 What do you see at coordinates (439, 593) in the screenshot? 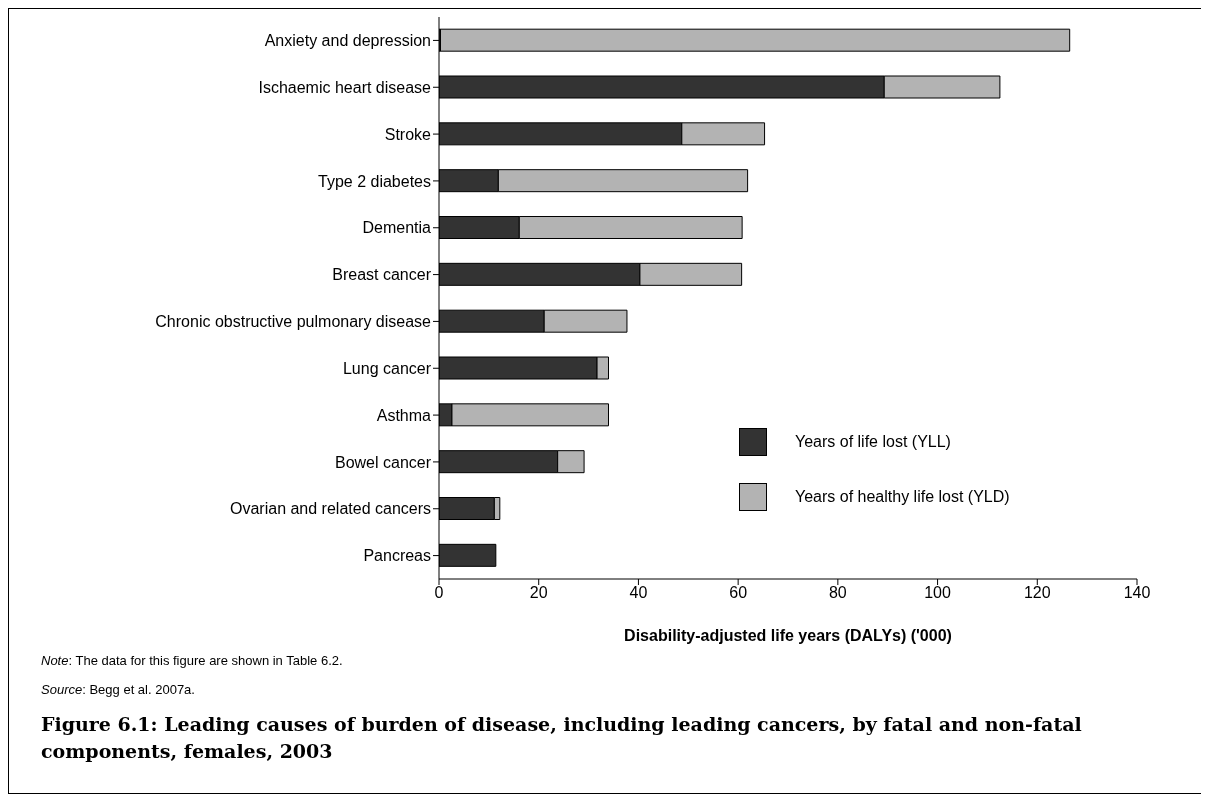
I see `x-tick-label: 0` at bounding box center [439, 593].